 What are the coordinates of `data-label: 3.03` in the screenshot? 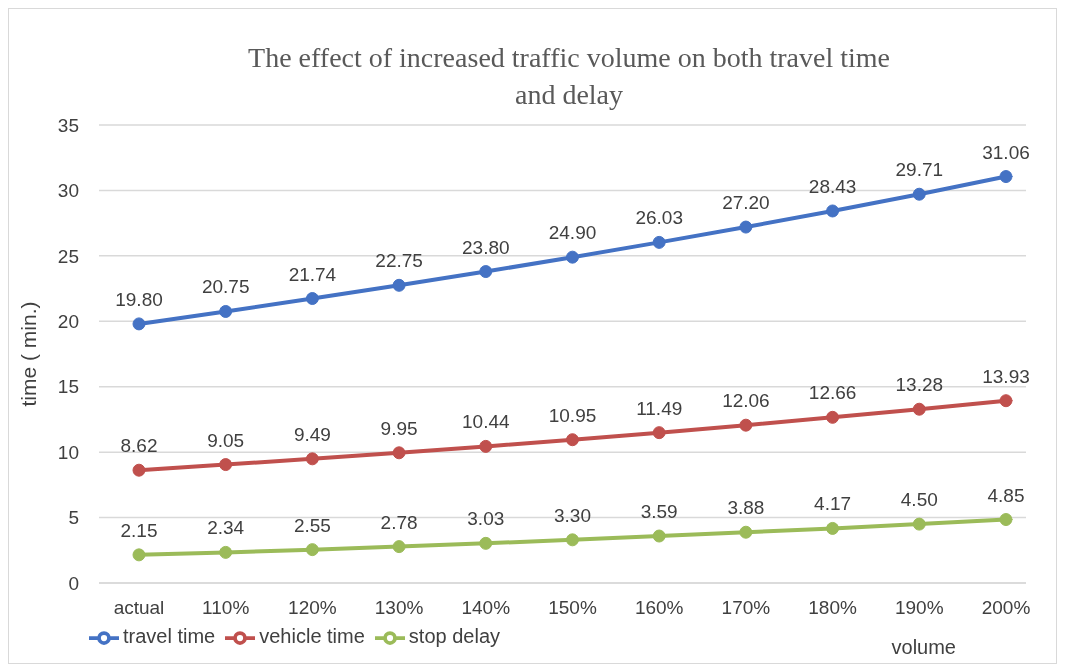 It's located at (486, 519).